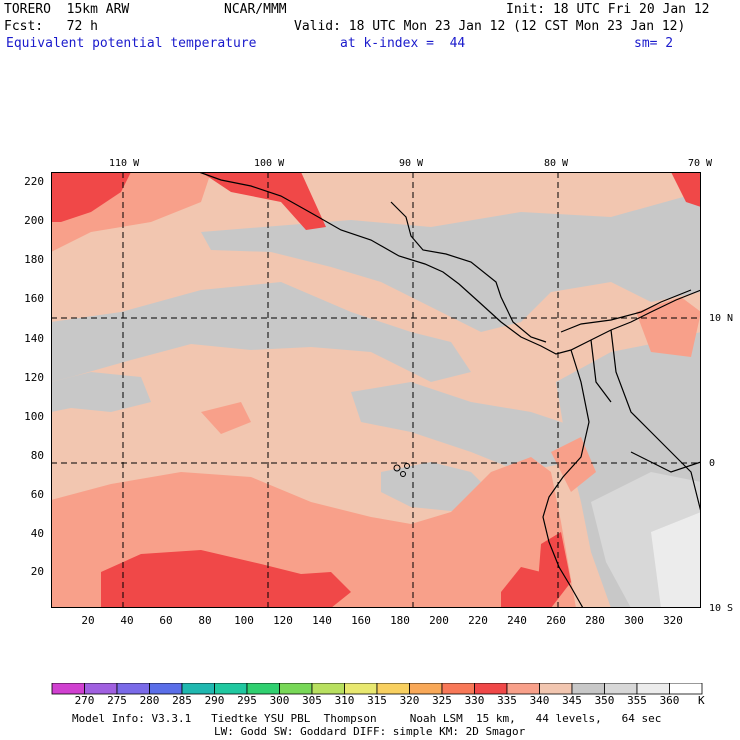 Image resolution: width=740 pixels, height=740 pixels. Describe the element at coordinates (669, 700) in the screenshot. I see `colorbar-label: 360` at that location.